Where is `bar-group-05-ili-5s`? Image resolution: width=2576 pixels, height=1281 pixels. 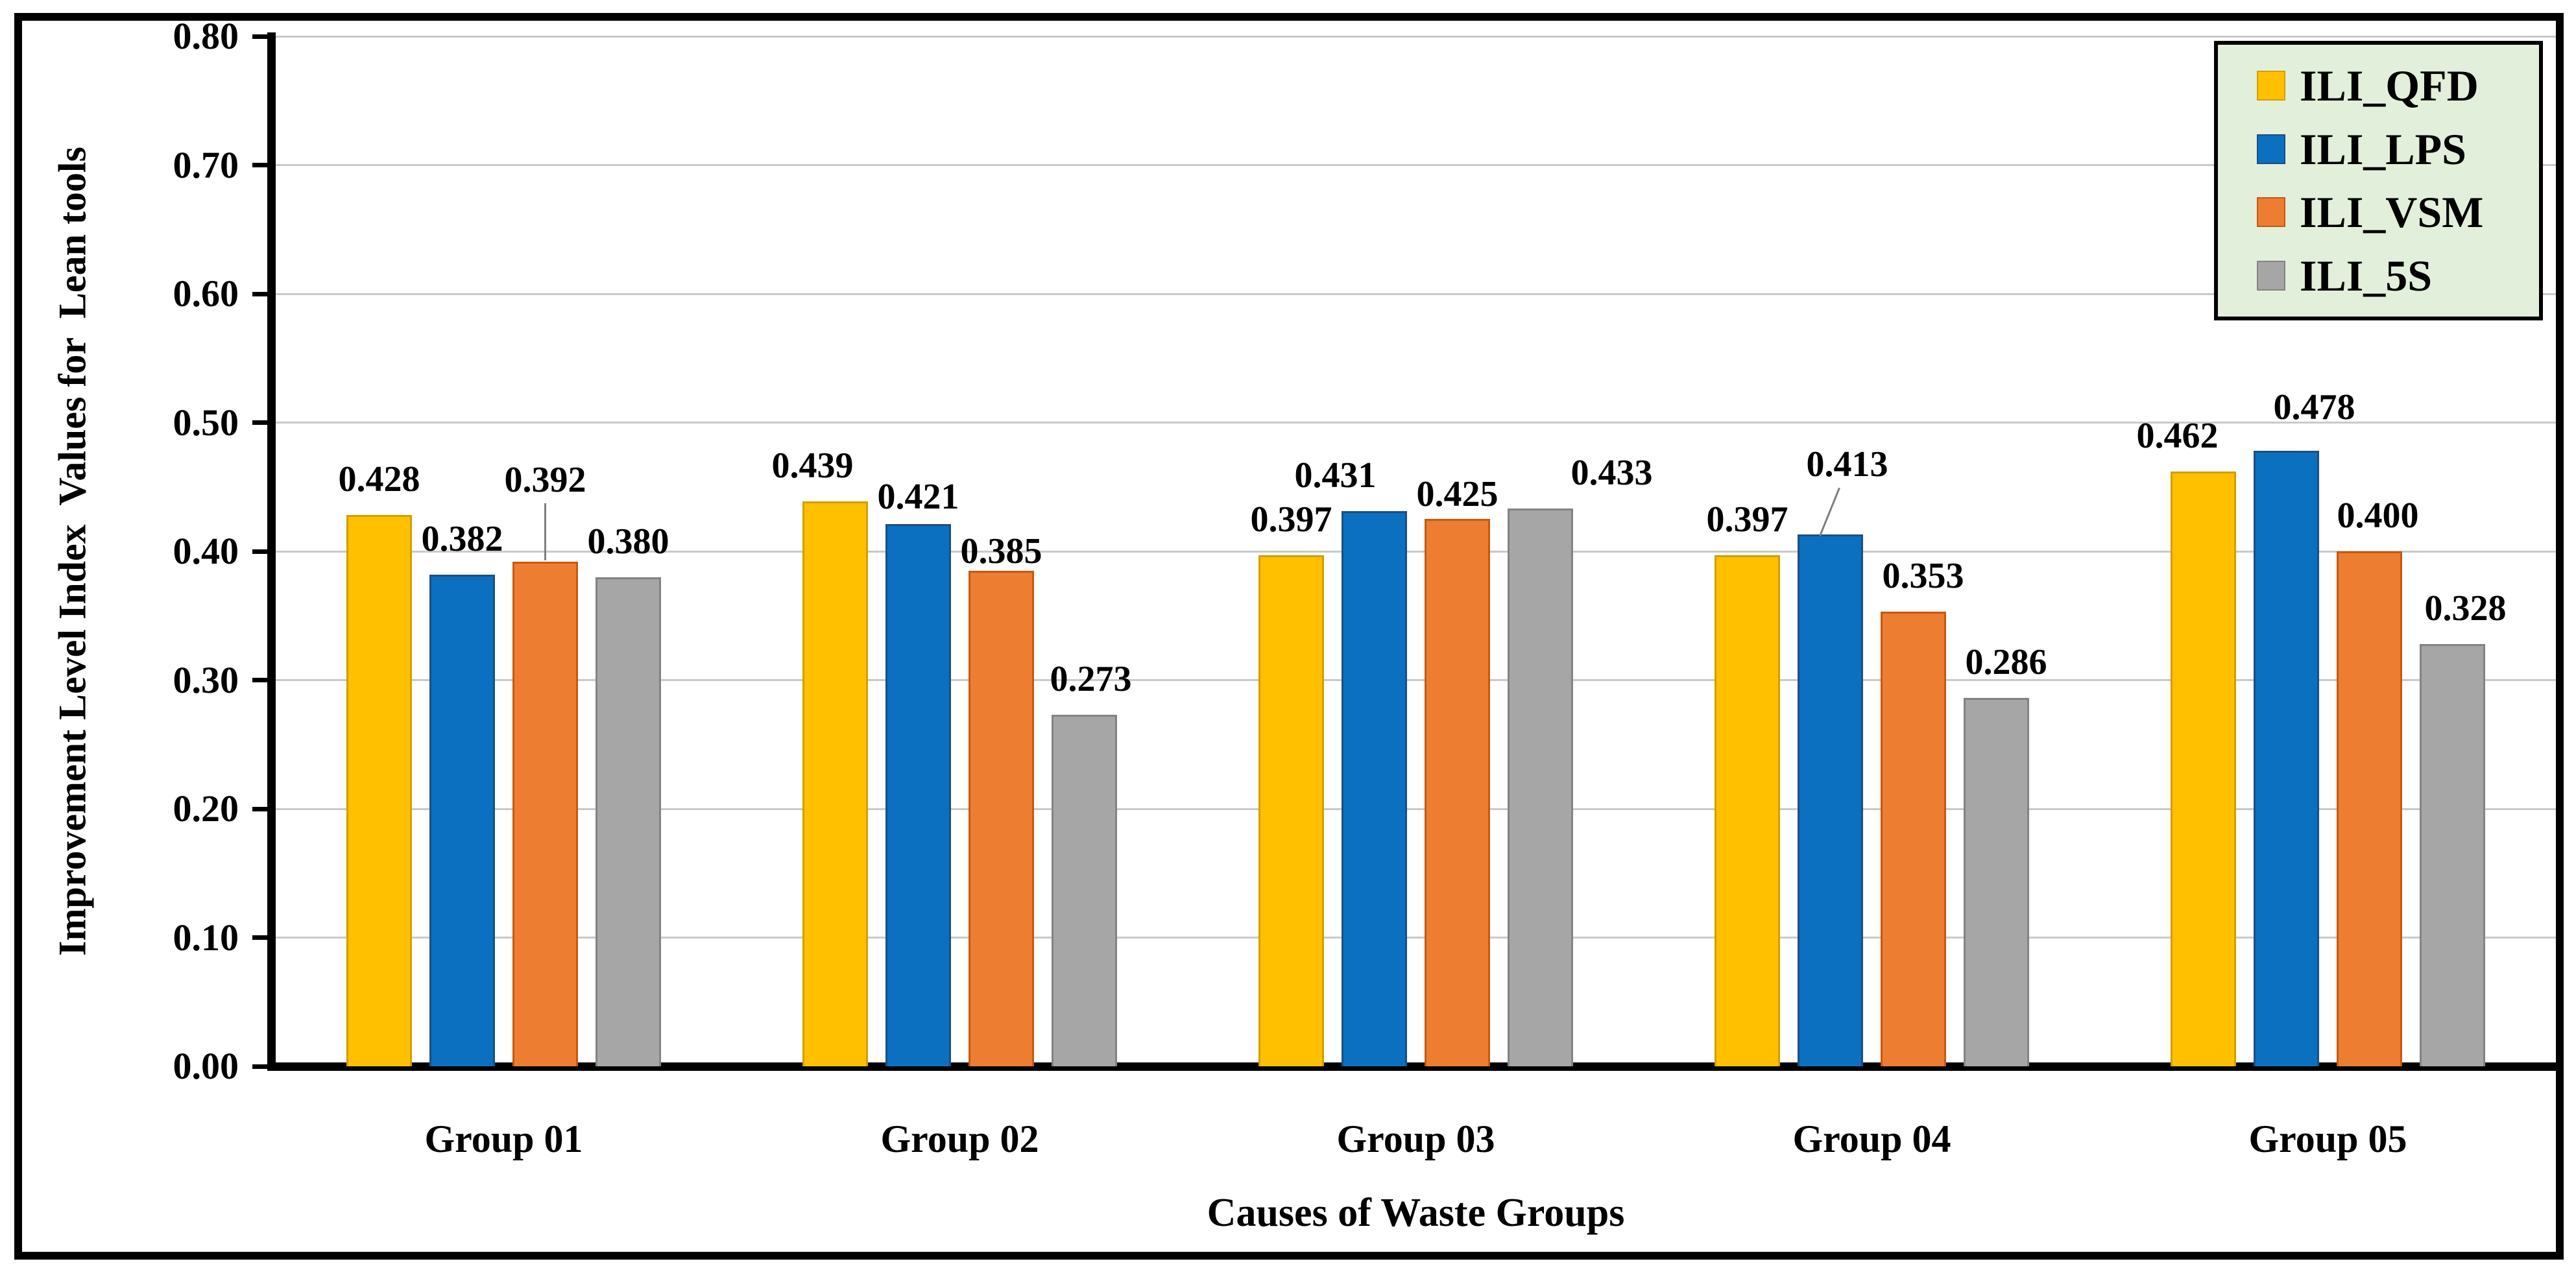
bar-group-05-ili-5s is located at coordinates (2452, 854).